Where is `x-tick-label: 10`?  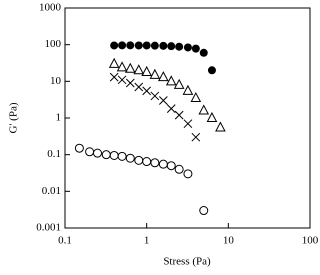 x-tick-label: 10 is located at coordinates (229, 241).